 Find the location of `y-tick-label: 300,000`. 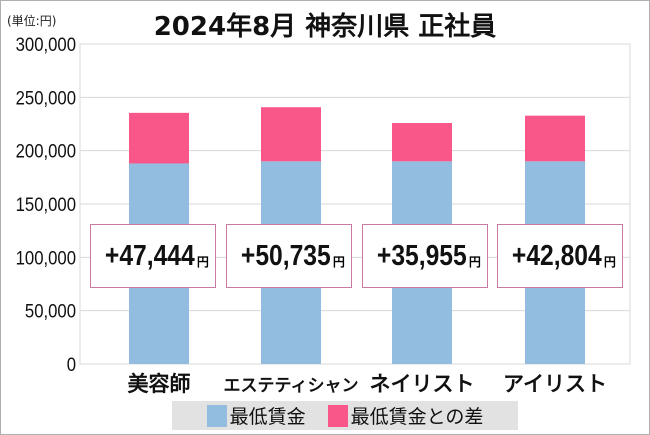

y-tick-label: 300,000 is located at coordinates (46, 44).